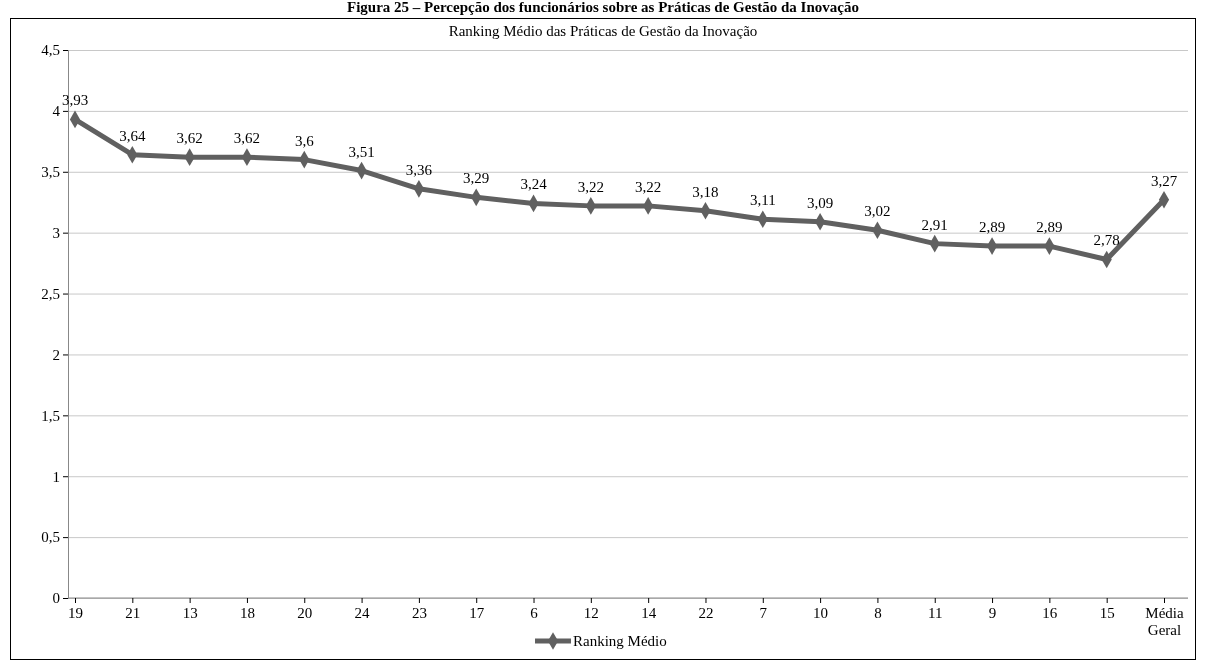  Describe the element at coordinates (190, 613) in the screenshot. I see `x-tick-label: 13` at that location.